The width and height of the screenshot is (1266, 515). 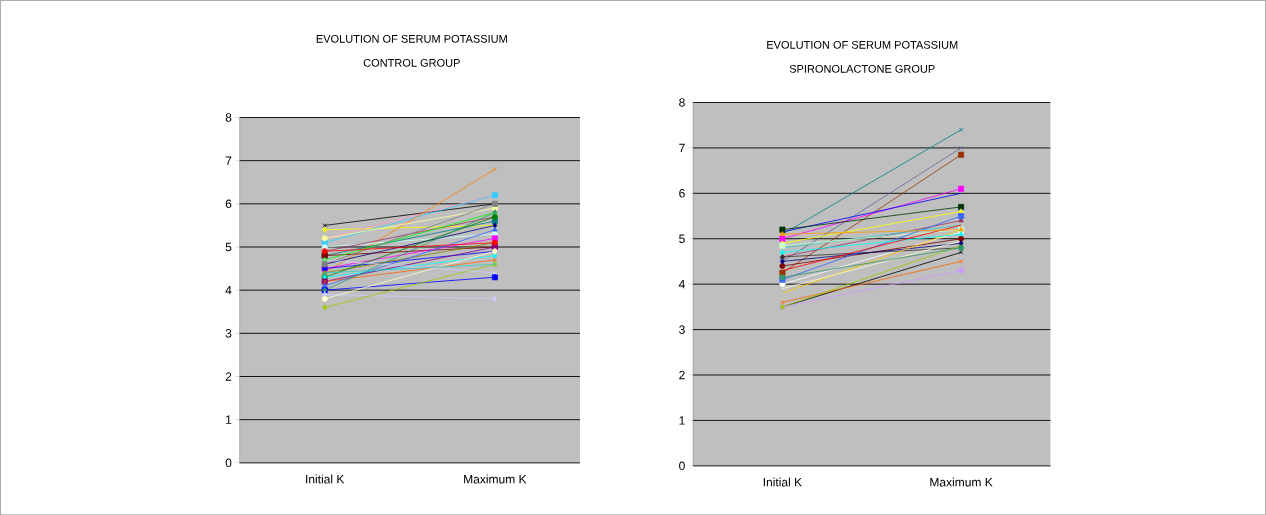 I want to click on chart-subtitle: SPIRONOLACTONE GROUP, so click(x=862, y=68).